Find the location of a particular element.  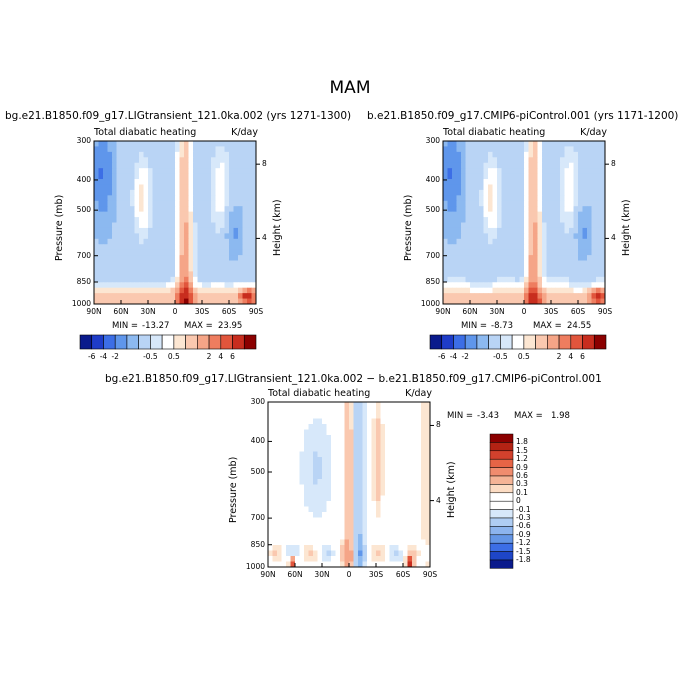

colorbar-label: 6 is located at coordinates (232, 356).